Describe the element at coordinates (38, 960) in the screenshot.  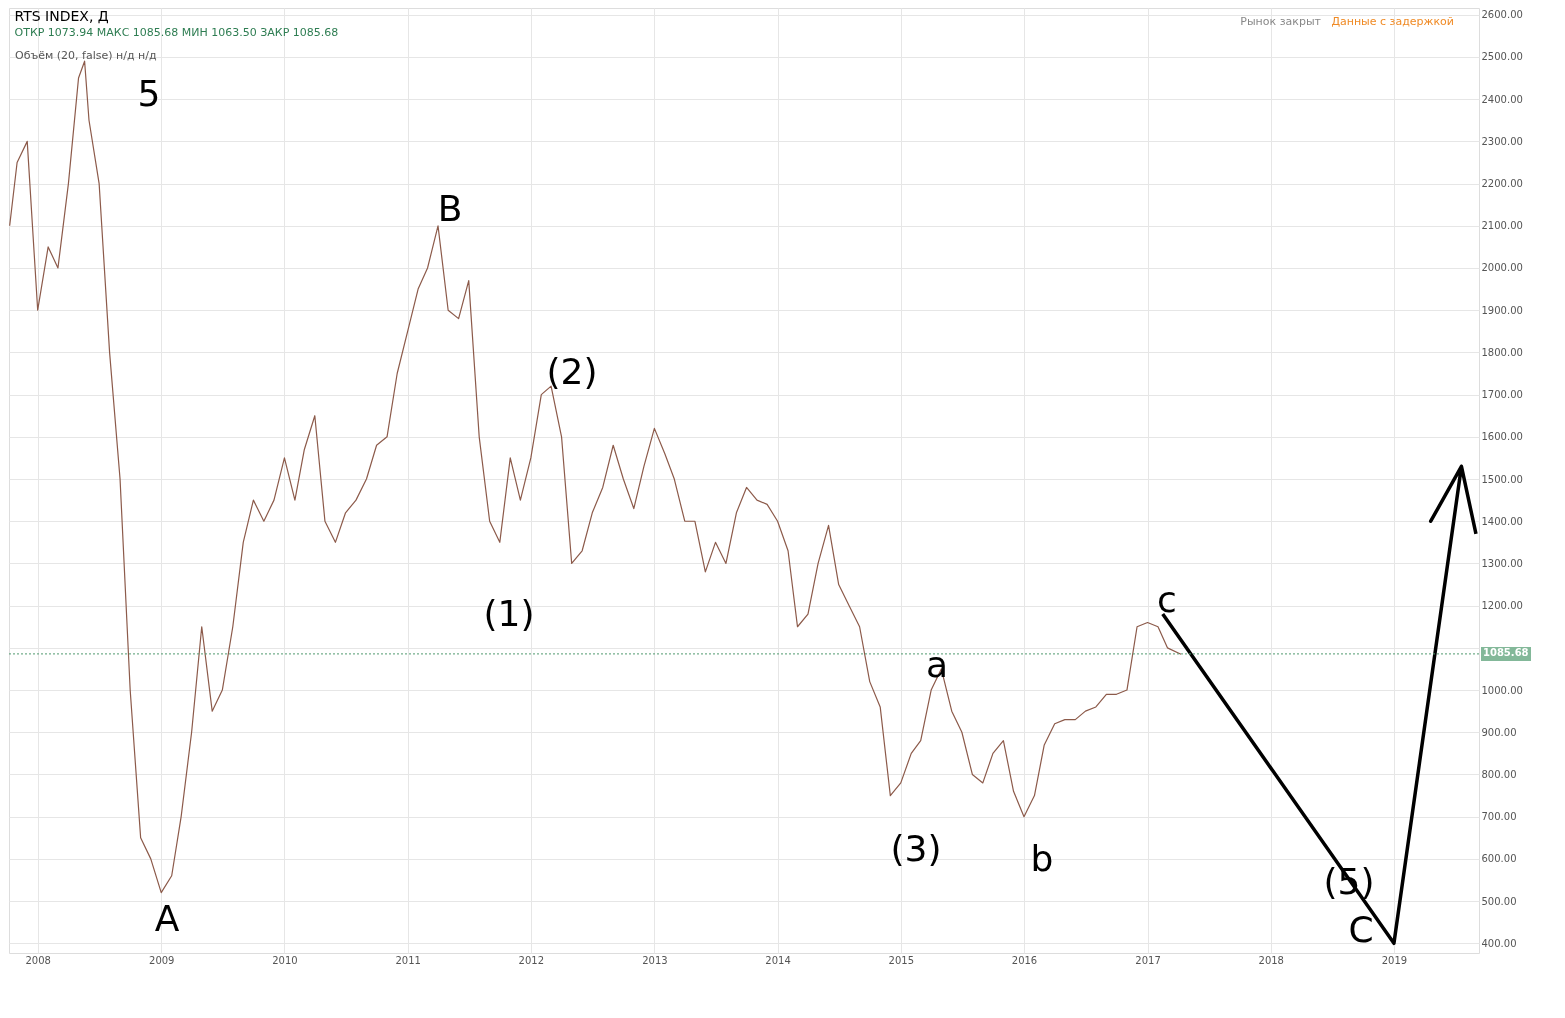
I see `x-tick-label: 2008` at that location.